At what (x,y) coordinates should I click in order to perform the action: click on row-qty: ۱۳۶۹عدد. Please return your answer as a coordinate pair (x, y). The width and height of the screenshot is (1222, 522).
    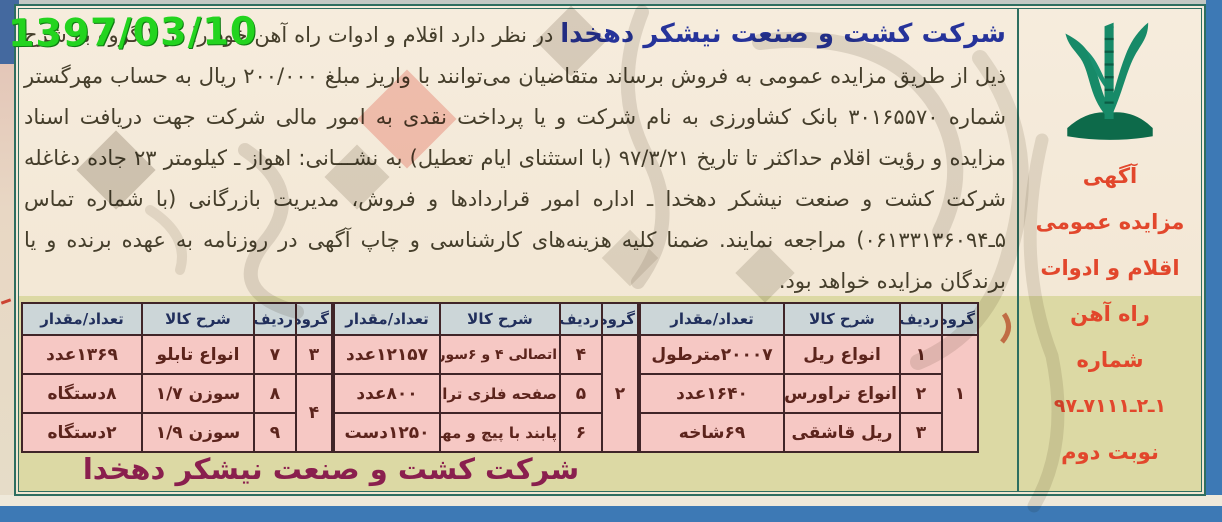
    Looking at the image, I should click on (82, 354).